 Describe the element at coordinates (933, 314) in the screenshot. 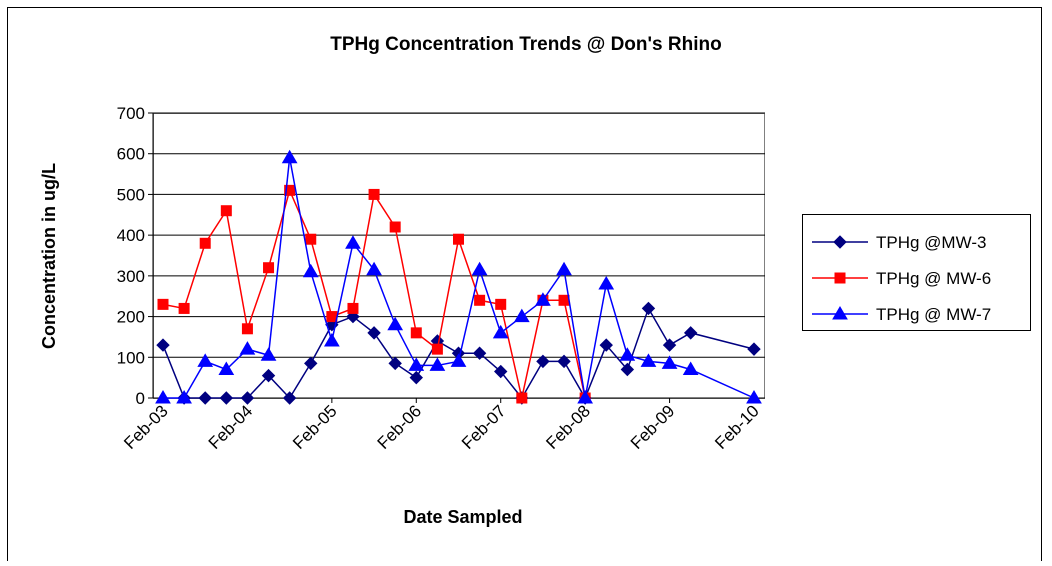

I see `legend-label: TPHg @ MW-7` at that location.